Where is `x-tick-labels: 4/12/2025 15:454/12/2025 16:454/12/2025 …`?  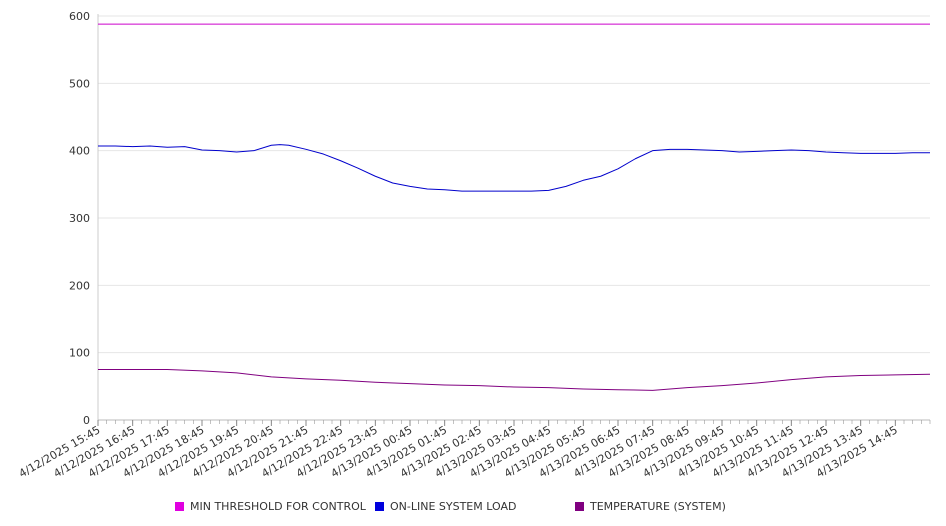 x-tick-labels: 4/12/2025 15:454/12/2025 16:454/12/2025 … is located at coordinates (458, 451).